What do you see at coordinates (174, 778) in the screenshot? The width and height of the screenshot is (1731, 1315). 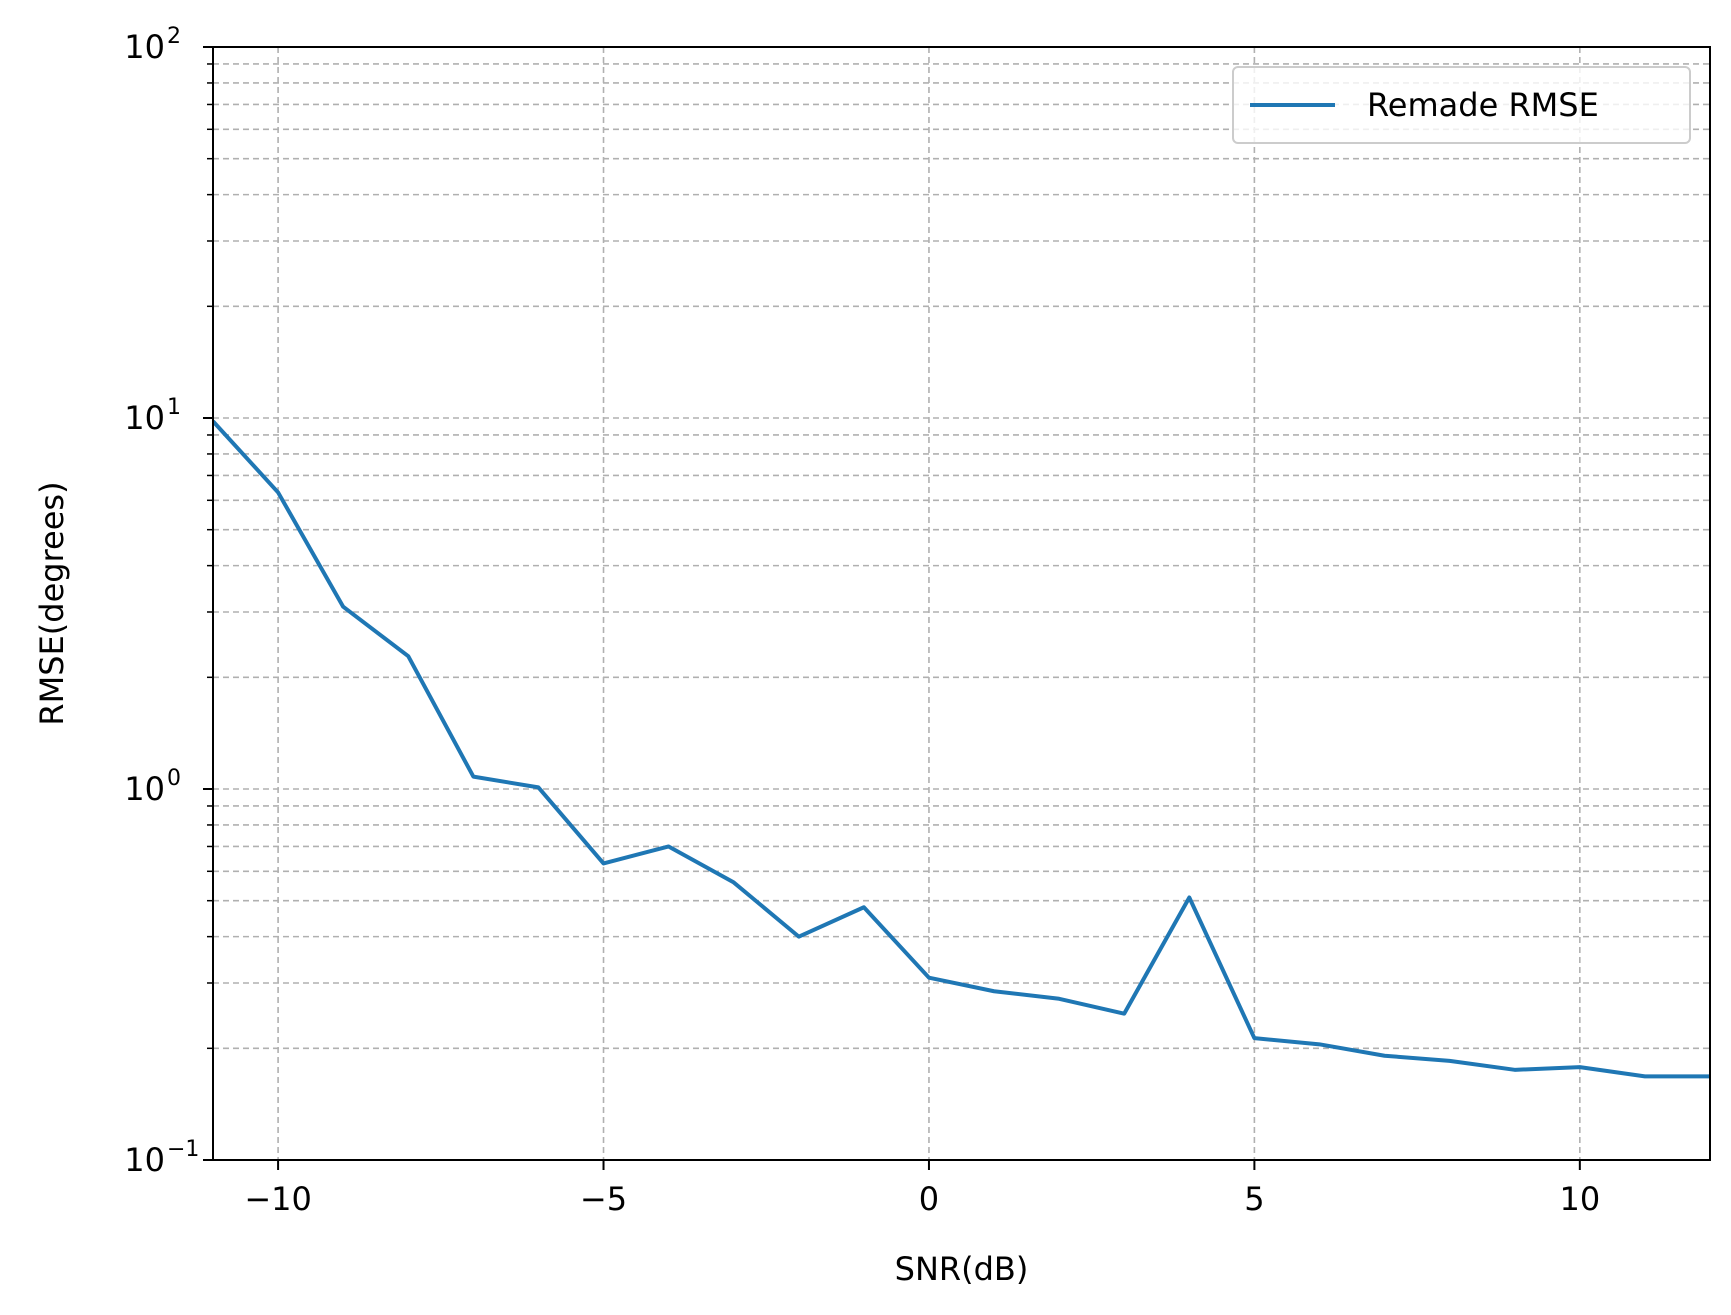 I see `y-tick-label-exponent: 0` at bounding box center [174, 778].